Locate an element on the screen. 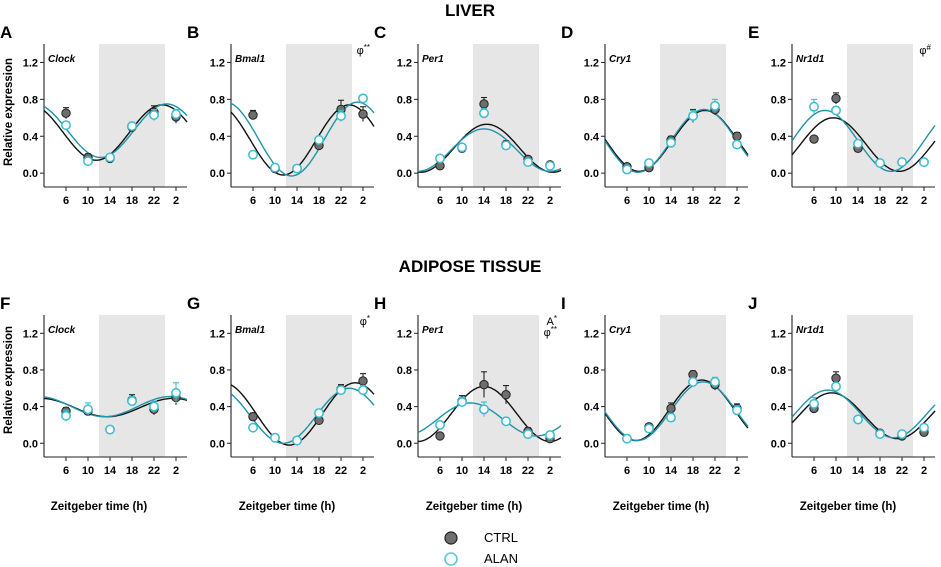 The height and width of the screenshot is (567, 941). panel-letter-b: B is located at coordinates (193, 32).